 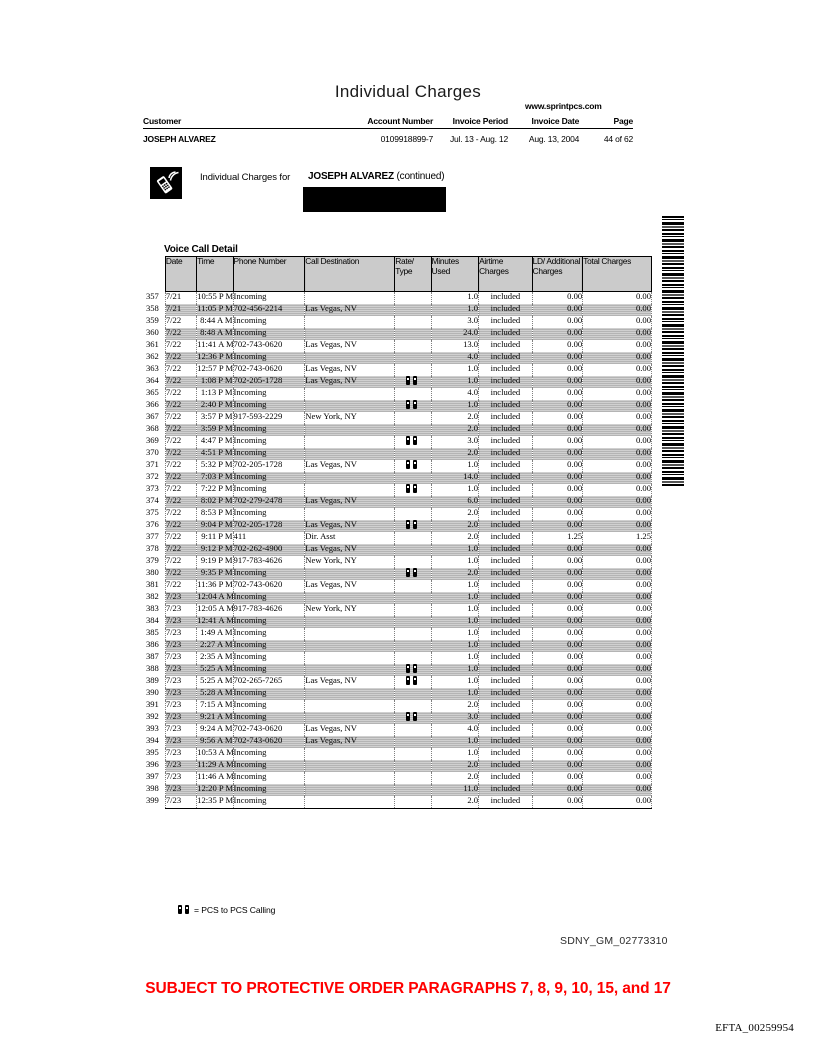 I want to click on cell-time: 2:35 A M, so click(x=215, y=658).